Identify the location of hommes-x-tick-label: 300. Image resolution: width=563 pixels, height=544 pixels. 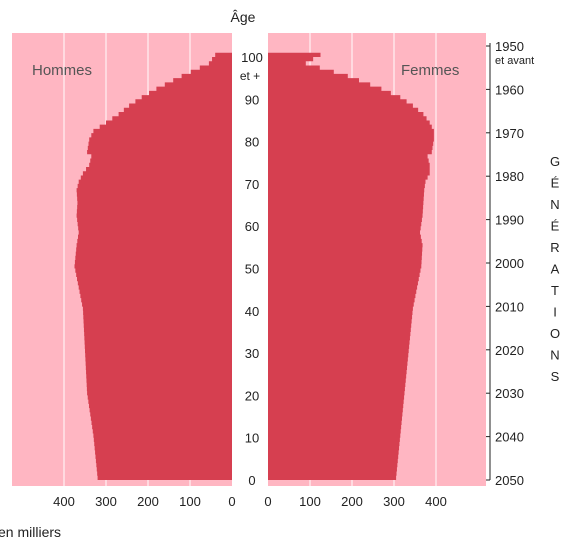
(106, 501).